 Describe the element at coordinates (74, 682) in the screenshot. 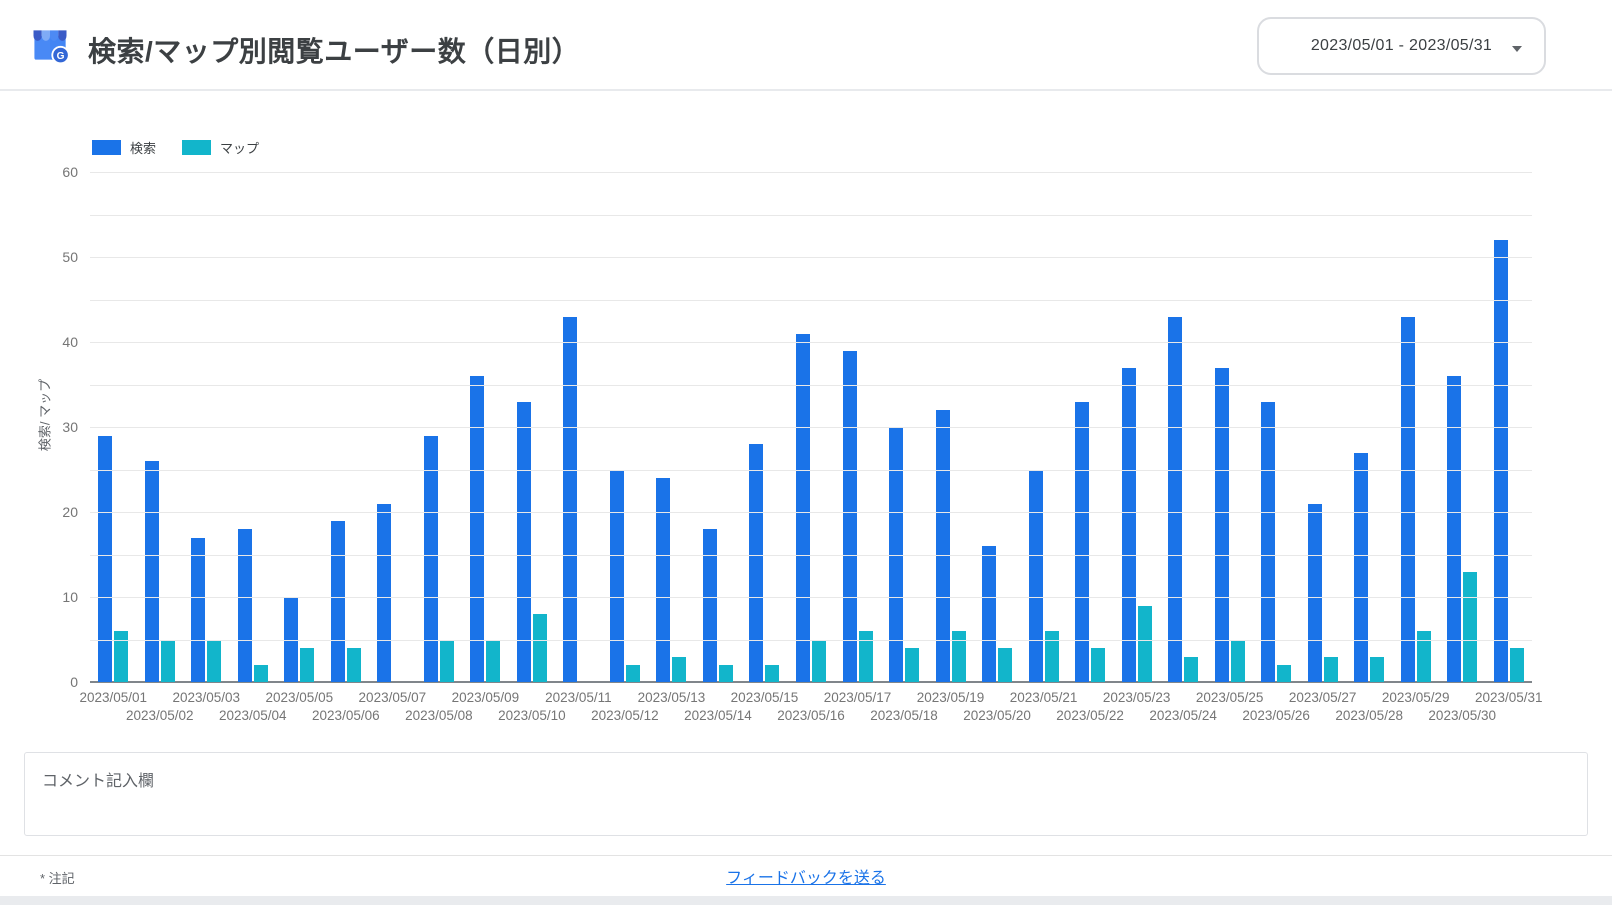

I see `y-tick-label: 0` at that location.